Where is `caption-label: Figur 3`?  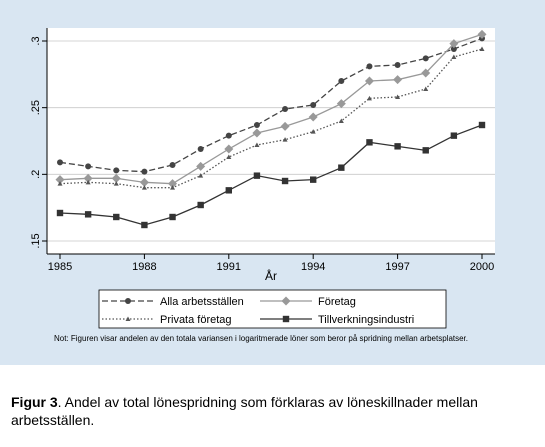
caption-label: Figur 3 is located at coordinates (34, 402).